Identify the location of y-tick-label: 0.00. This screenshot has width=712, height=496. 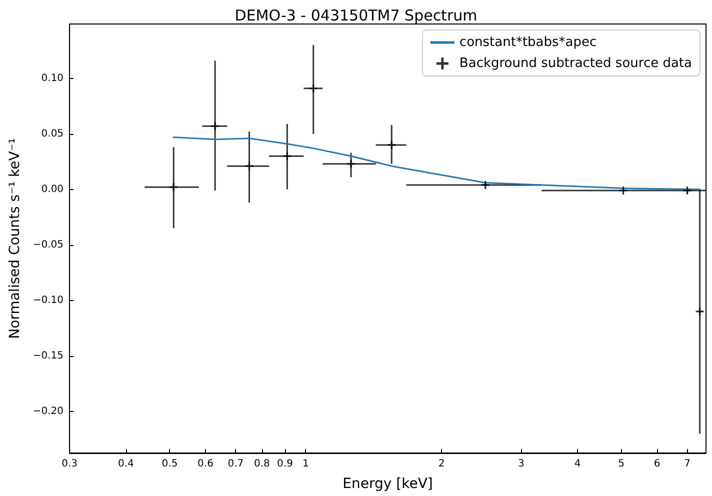
(52, 189).